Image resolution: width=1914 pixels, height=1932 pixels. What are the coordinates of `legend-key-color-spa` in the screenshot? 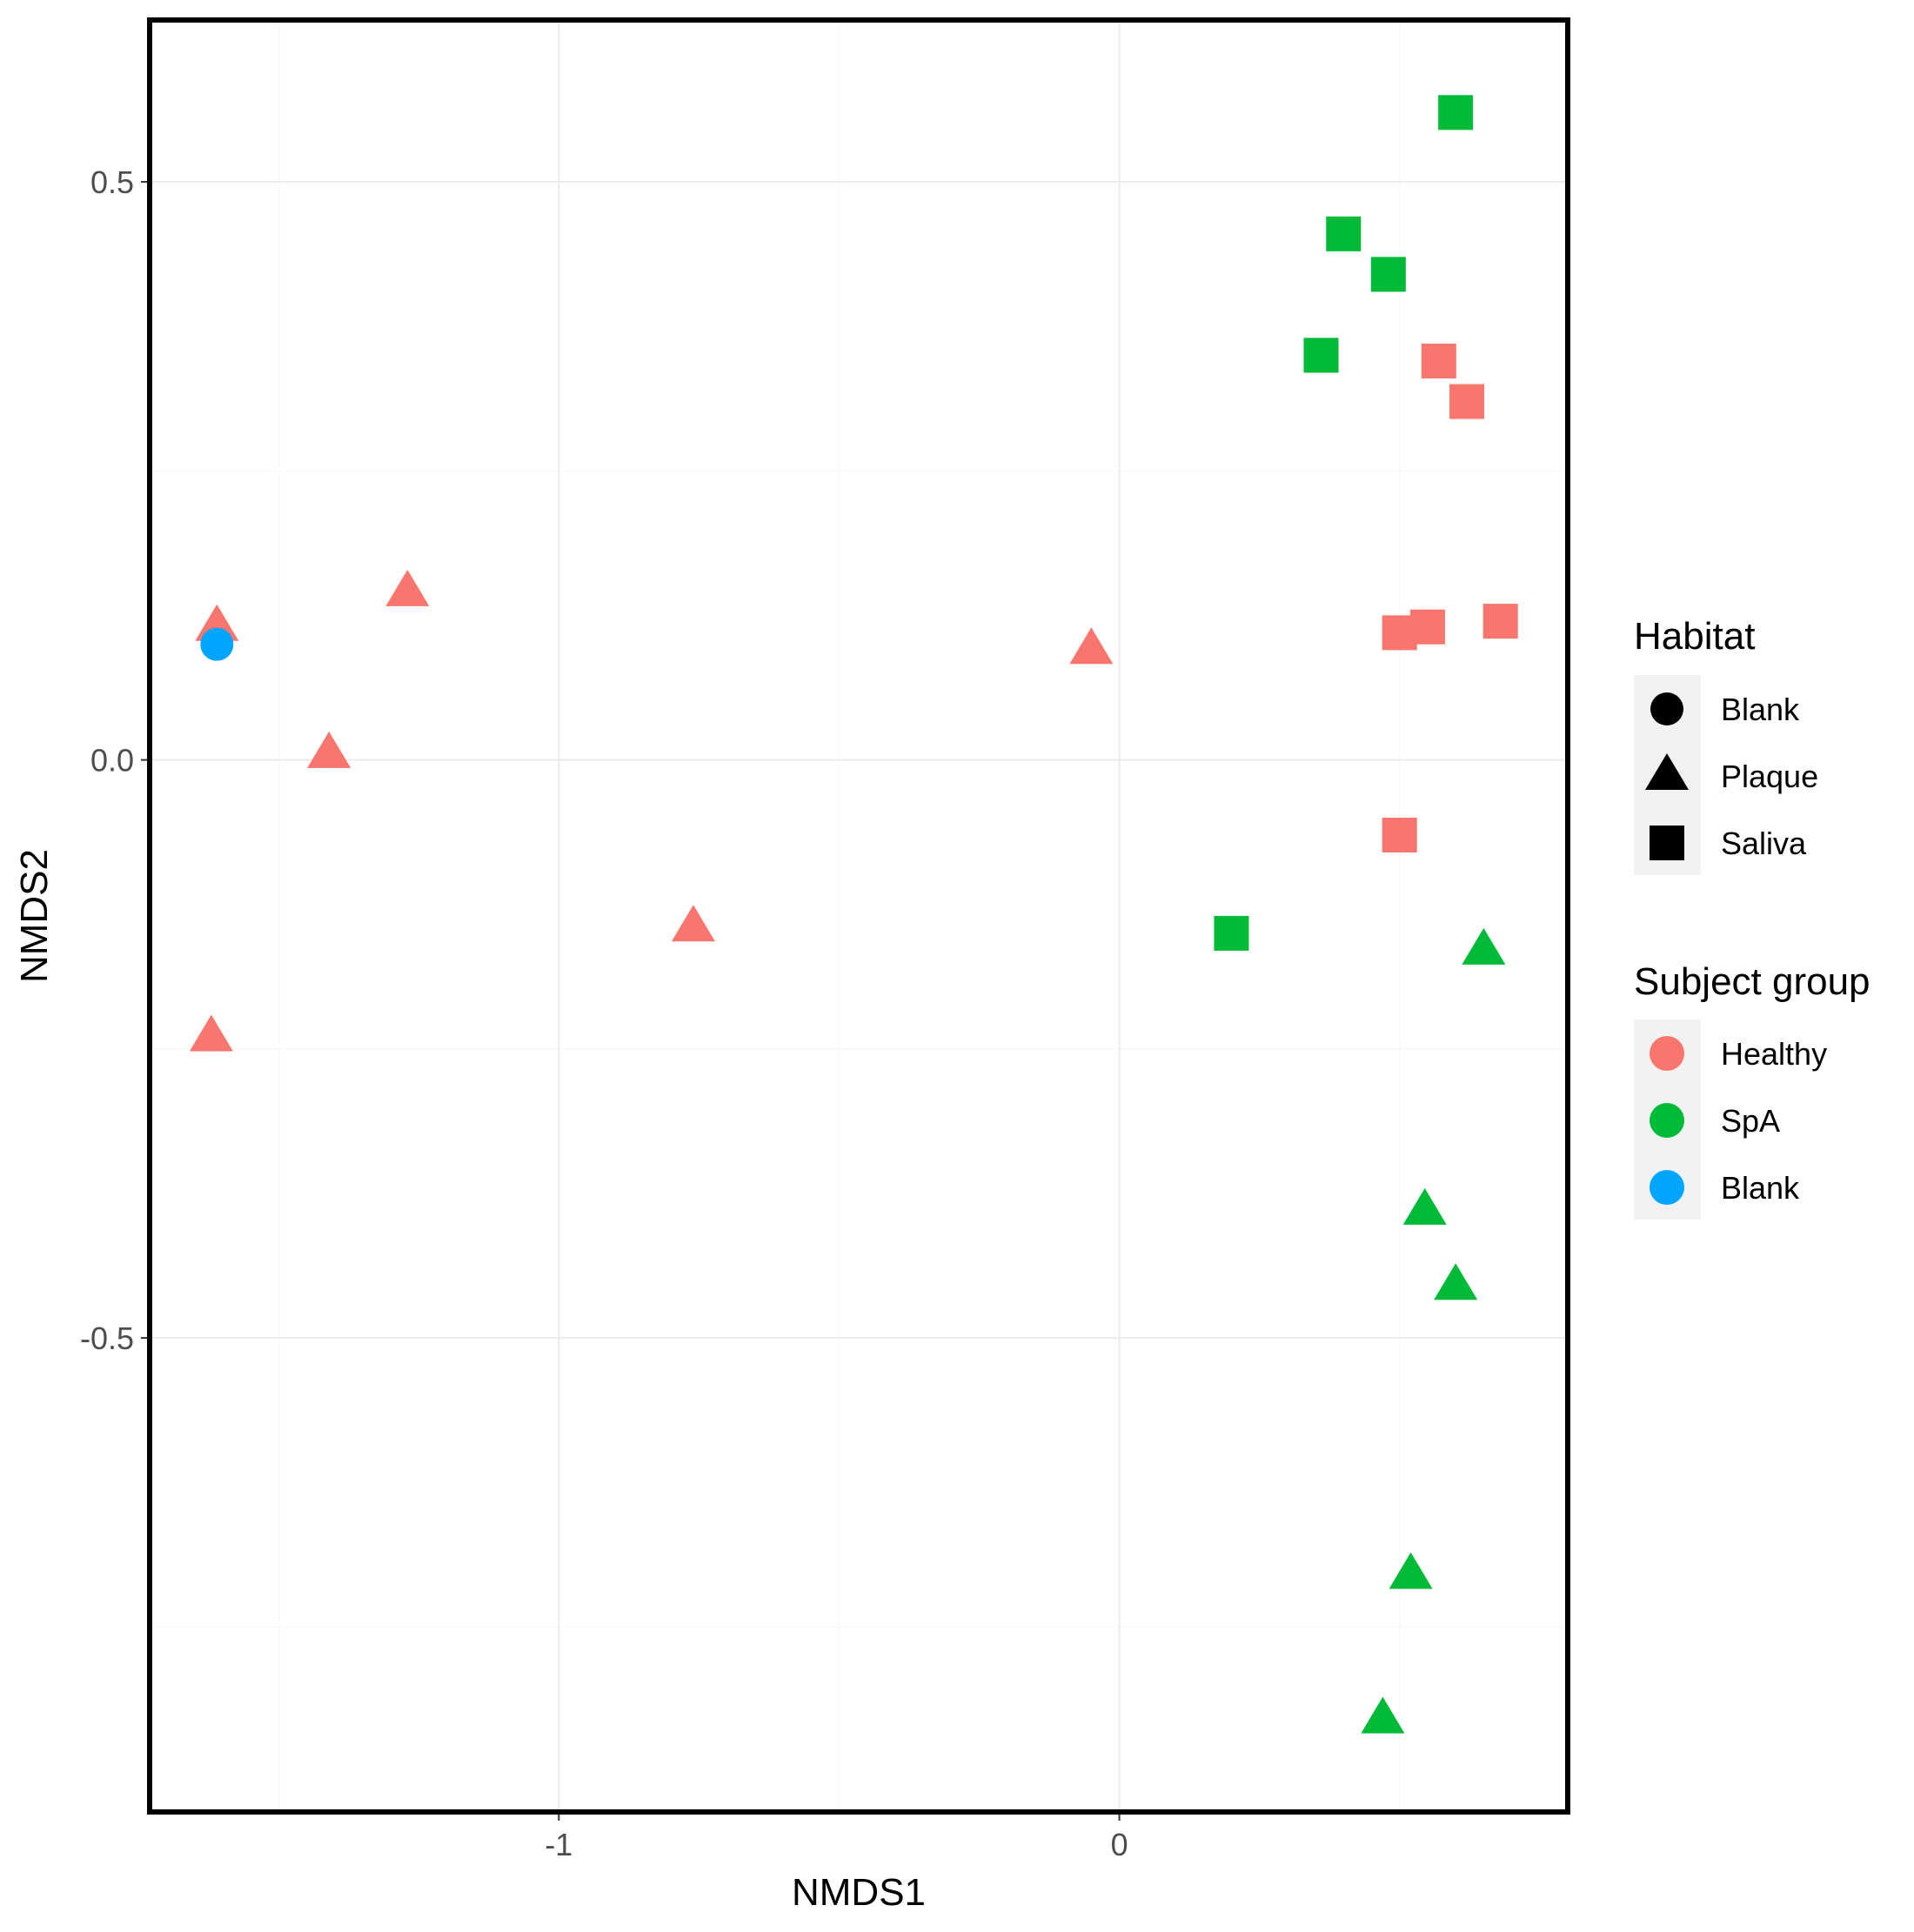 It's located at (1667, 1120).